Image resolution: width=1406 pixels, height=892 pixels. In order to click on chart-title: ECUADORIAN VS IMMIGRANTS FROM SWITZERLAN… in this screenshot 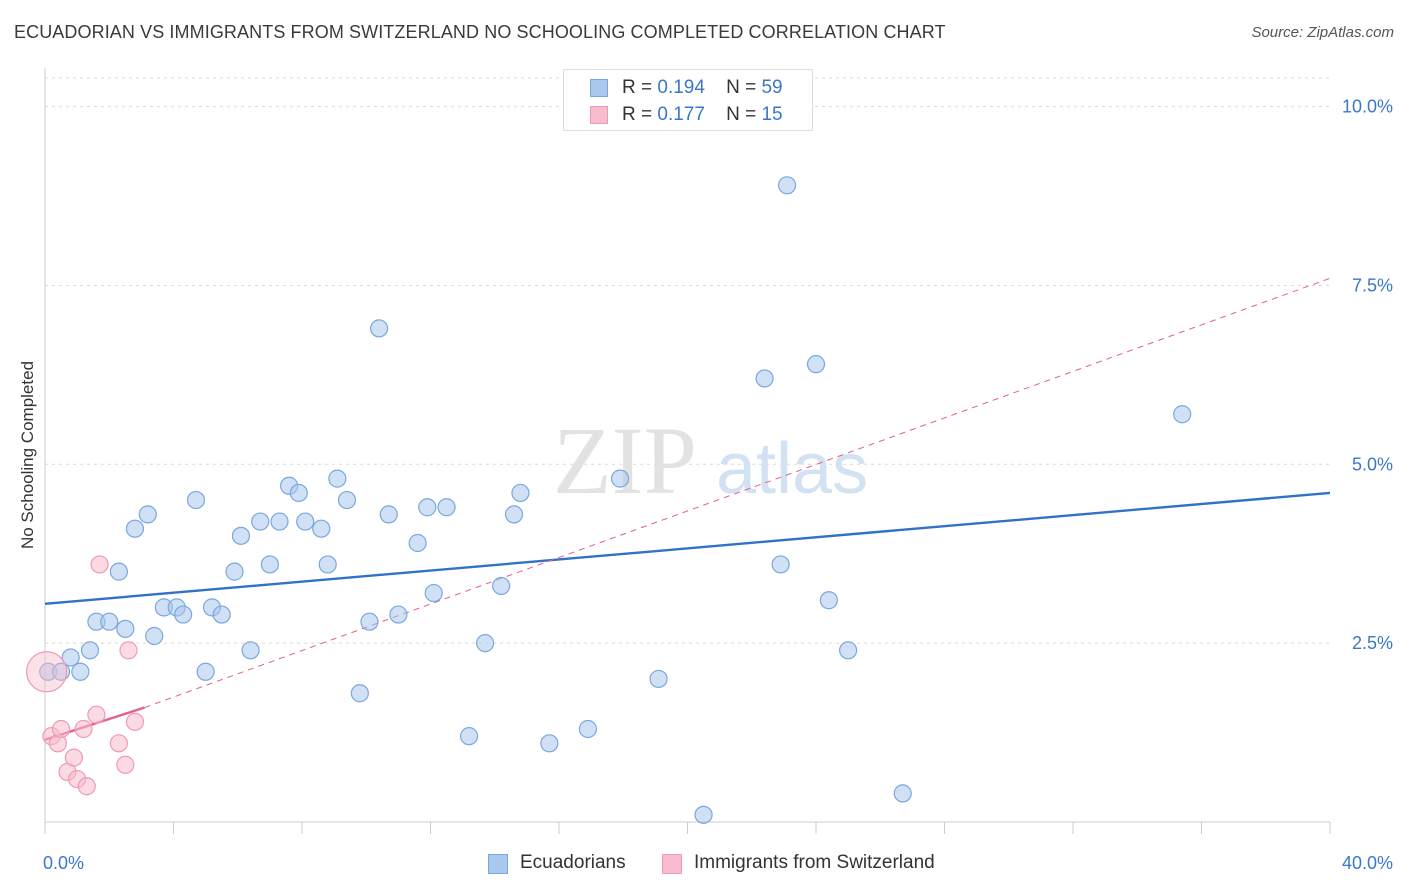, I will do `click(480, 32)`.